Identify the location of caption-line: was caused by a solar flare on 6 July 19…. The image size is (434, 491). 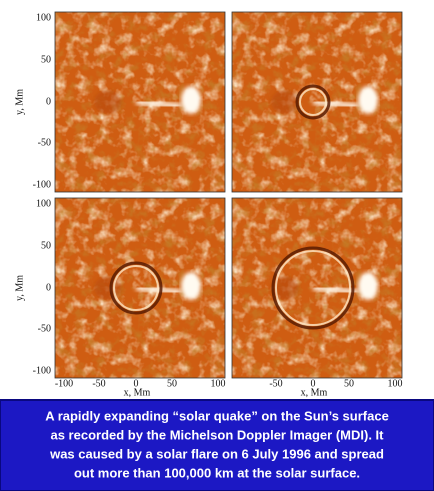
(216, 453).